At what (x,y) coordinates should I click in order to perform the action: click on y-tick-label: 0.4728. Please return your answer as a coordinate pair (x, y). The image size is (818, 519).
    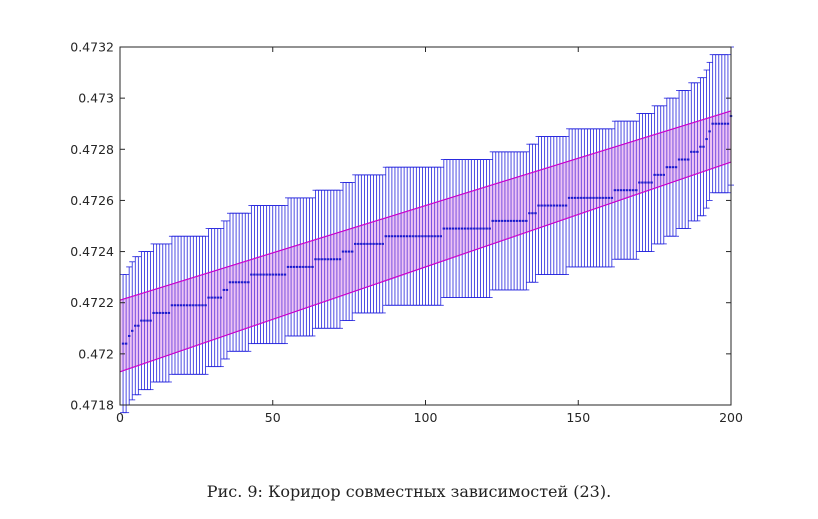
    Looking at the image, I should click on (92, 149).